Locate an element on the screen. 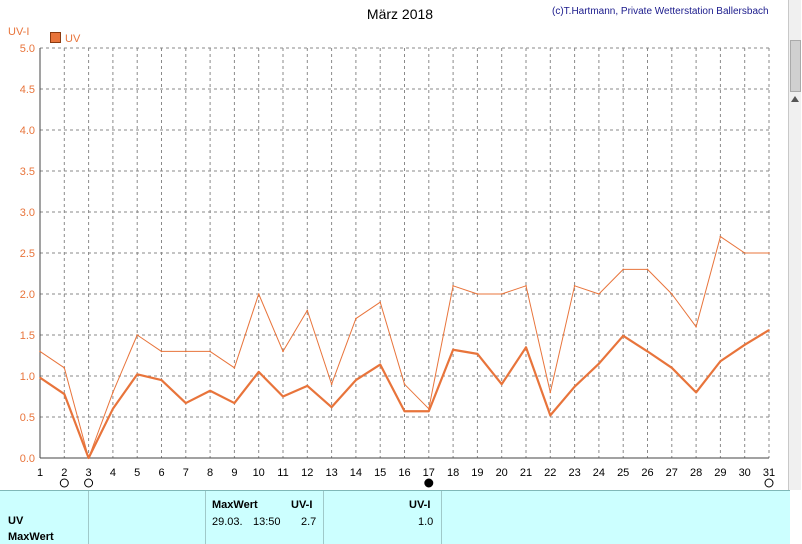 This screenshot has height=544, width=802. scrollbar-thumb is located at coordinates (795, 66).